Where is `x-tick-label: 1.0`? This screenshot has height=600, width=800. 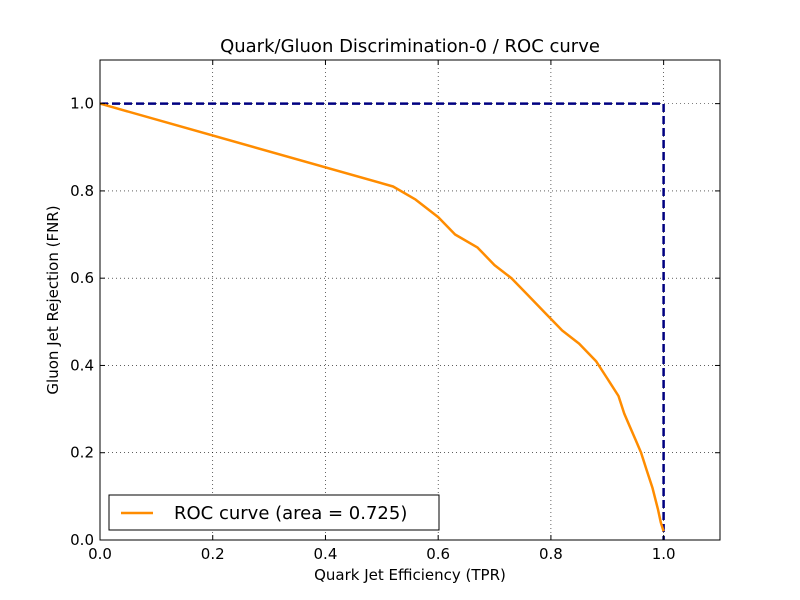 x-tick-label: 1.0 is located at coordinates (664, 554).